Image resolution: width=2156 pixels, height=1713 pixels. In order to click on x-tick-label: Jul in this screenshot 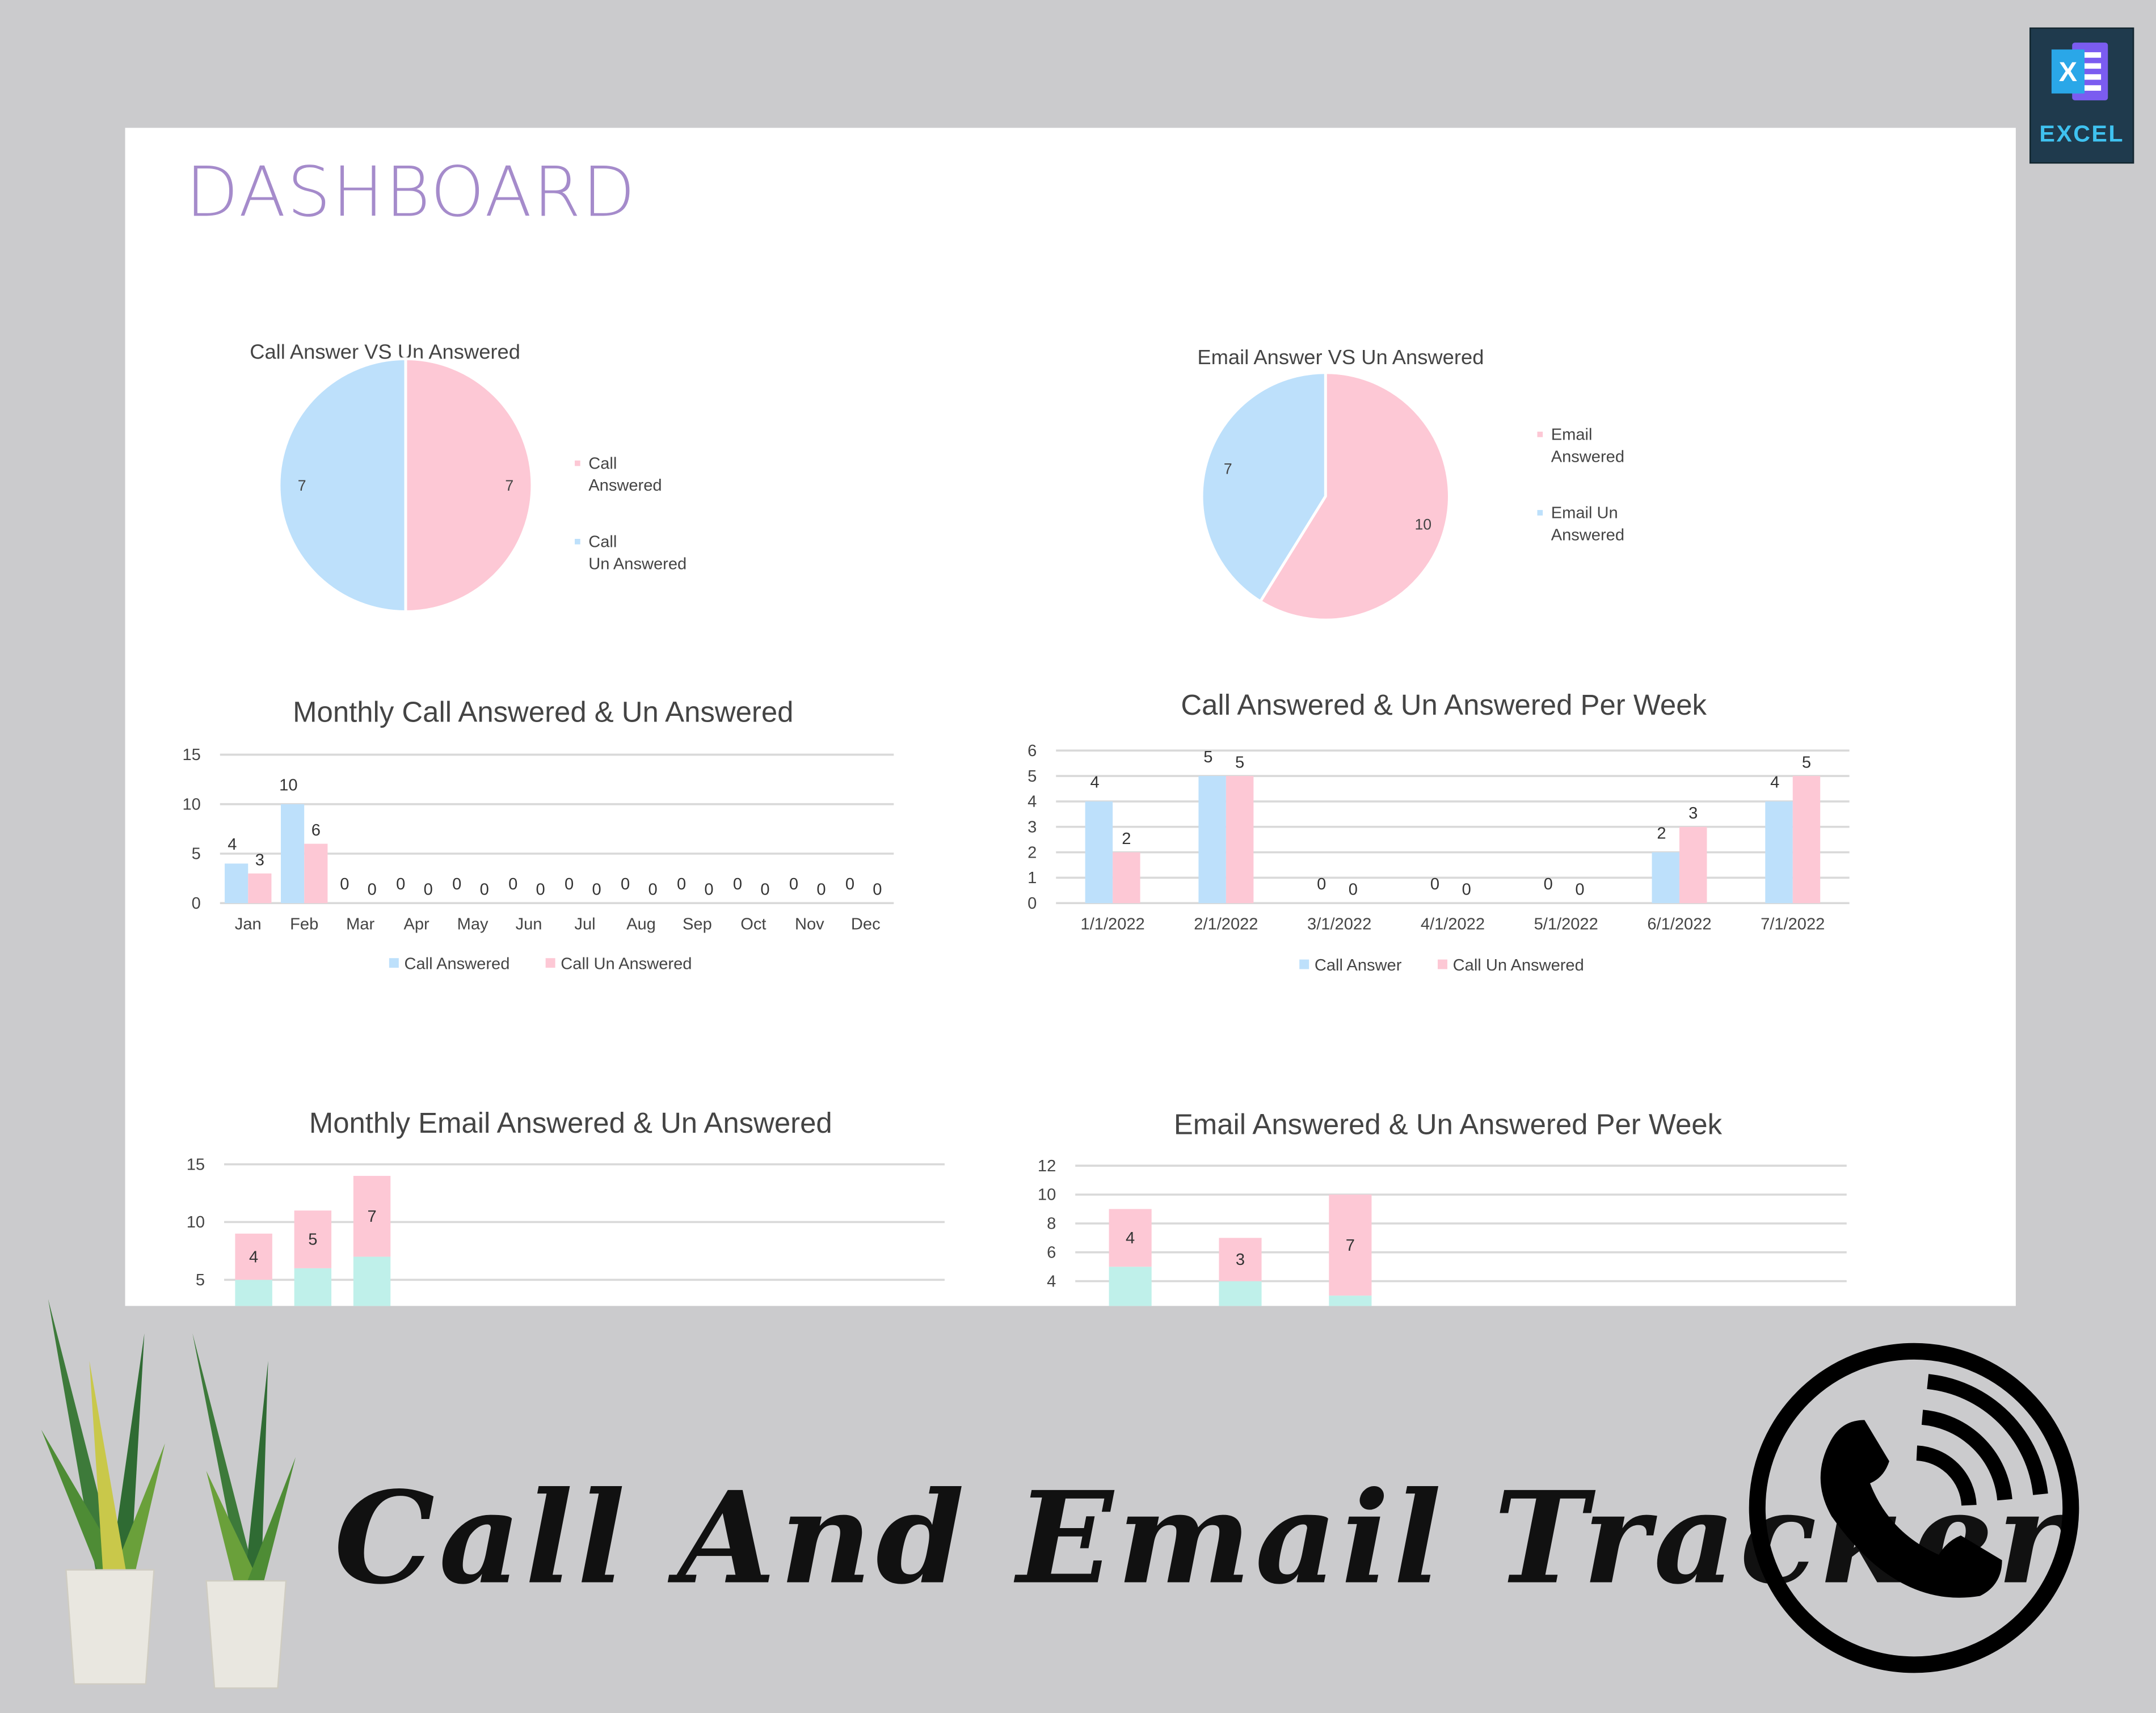, I will do `click(585, 924)`.